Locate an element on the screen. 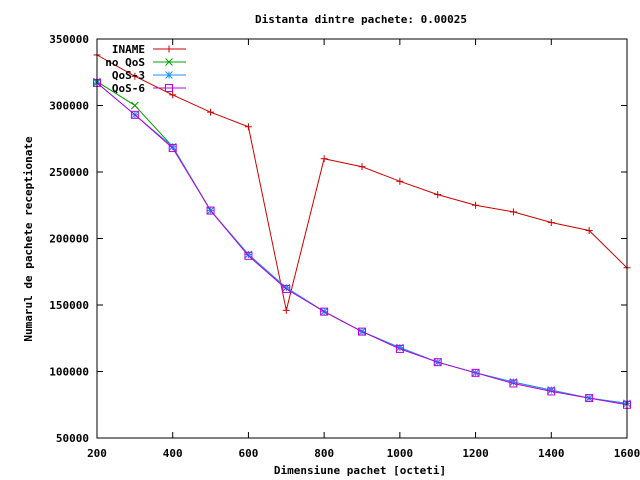 The width and height of the screenshot is (640, 480). y-tick-label: 200000 is located at coordinates (69, 239).